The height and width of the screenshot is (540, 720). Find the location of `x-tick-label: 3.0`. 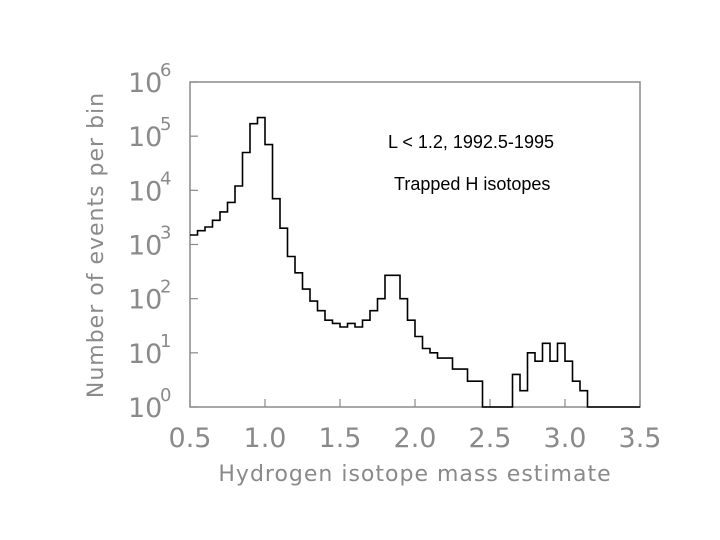

x-tick-label: 3.0 is located at coordinates (565, 438).